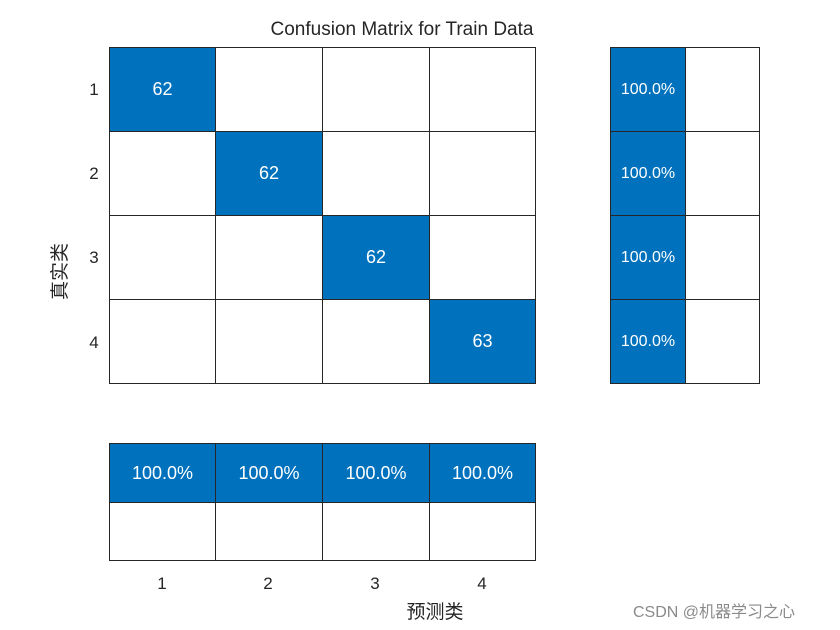  I want to click on y-tick-3: 3, so click(94, 257).